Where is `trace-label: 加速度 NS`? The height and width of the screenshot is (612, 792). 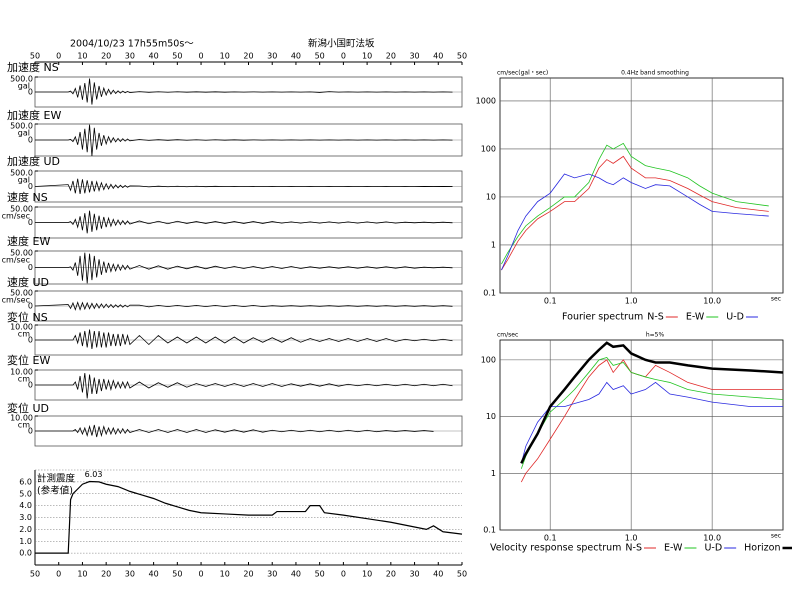 trace-label: 加速度 NS is located at coordinates (33, 67).